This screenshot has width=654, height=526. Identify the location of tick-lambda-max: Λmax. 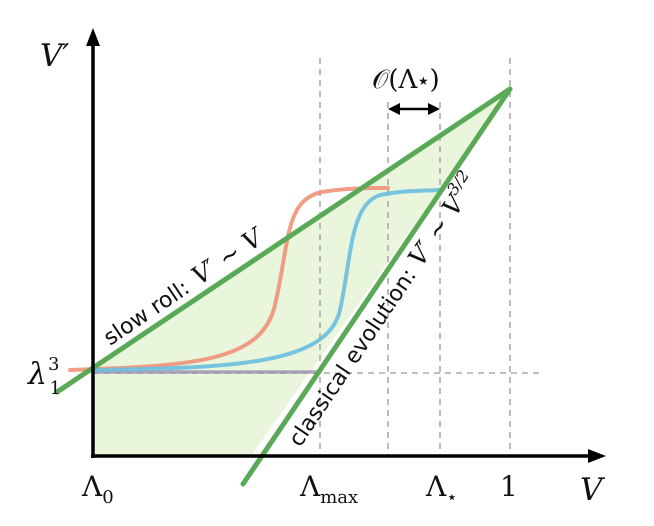
(328, 489).